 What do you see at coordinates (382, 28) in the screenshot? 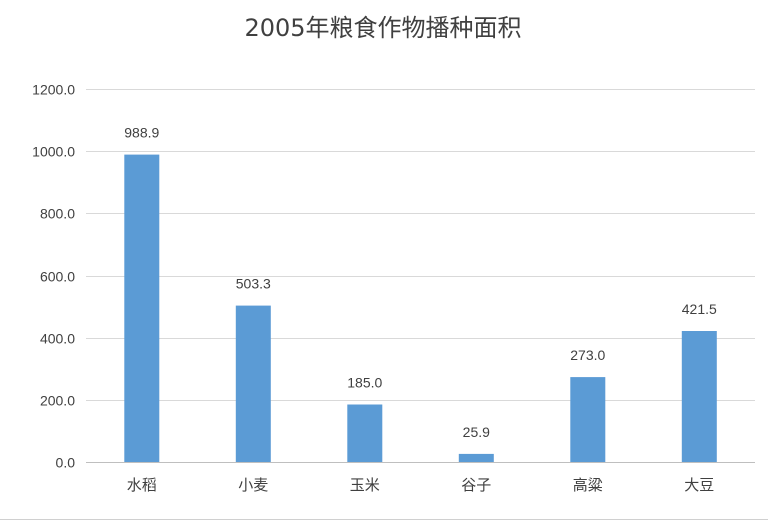
I see `chart-title: 2005年粮食作物播种面积` at bounding box center [382, 28].